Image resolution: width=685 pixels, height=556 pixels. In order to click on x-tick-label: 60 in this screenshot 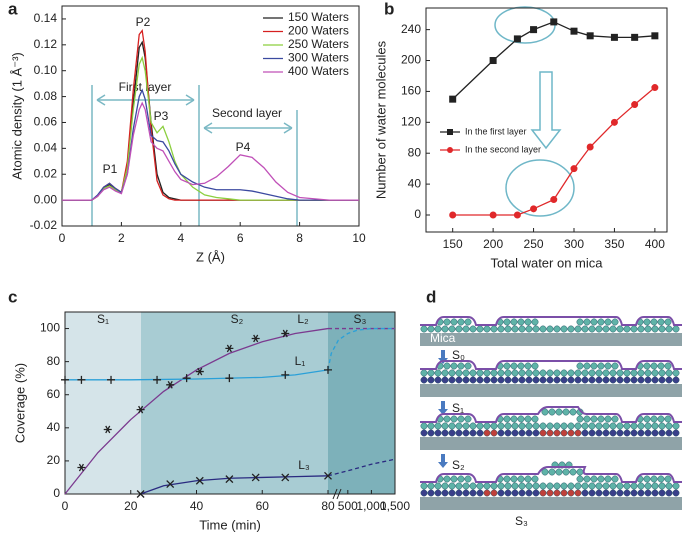, I will do `click(263, 506)`.